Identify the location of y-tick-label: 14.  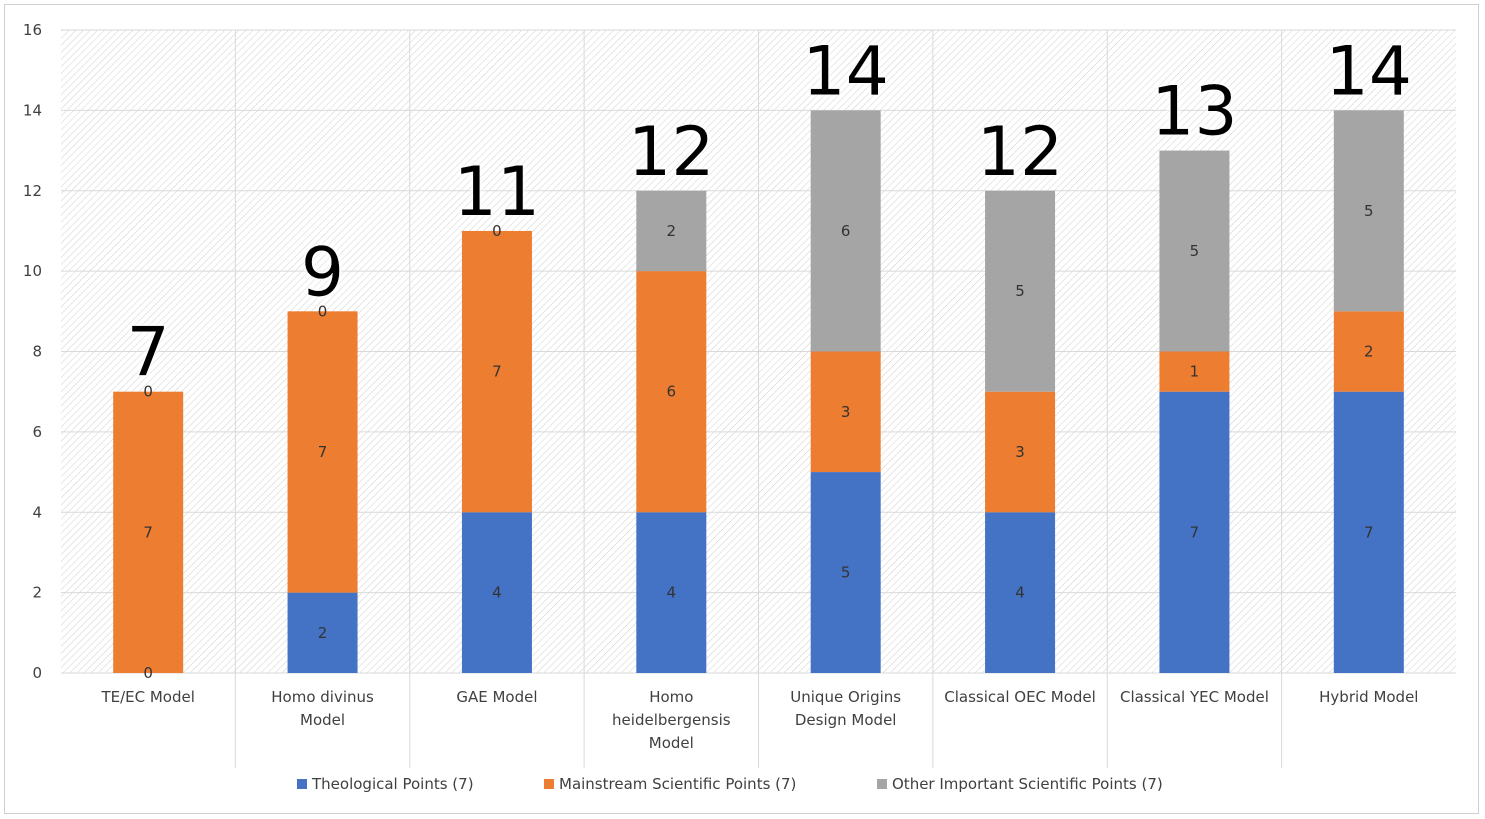
(32, 110).